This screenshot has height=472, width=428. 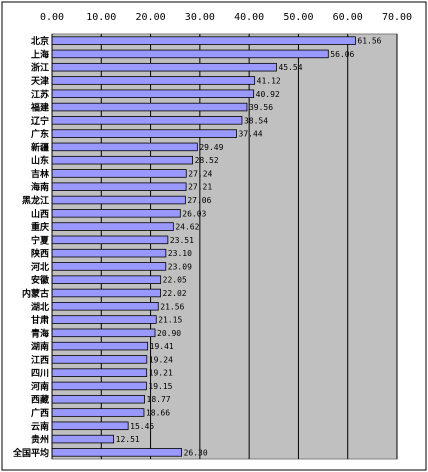 I want to click on category-label: 云南, so click(x=40, y=426).